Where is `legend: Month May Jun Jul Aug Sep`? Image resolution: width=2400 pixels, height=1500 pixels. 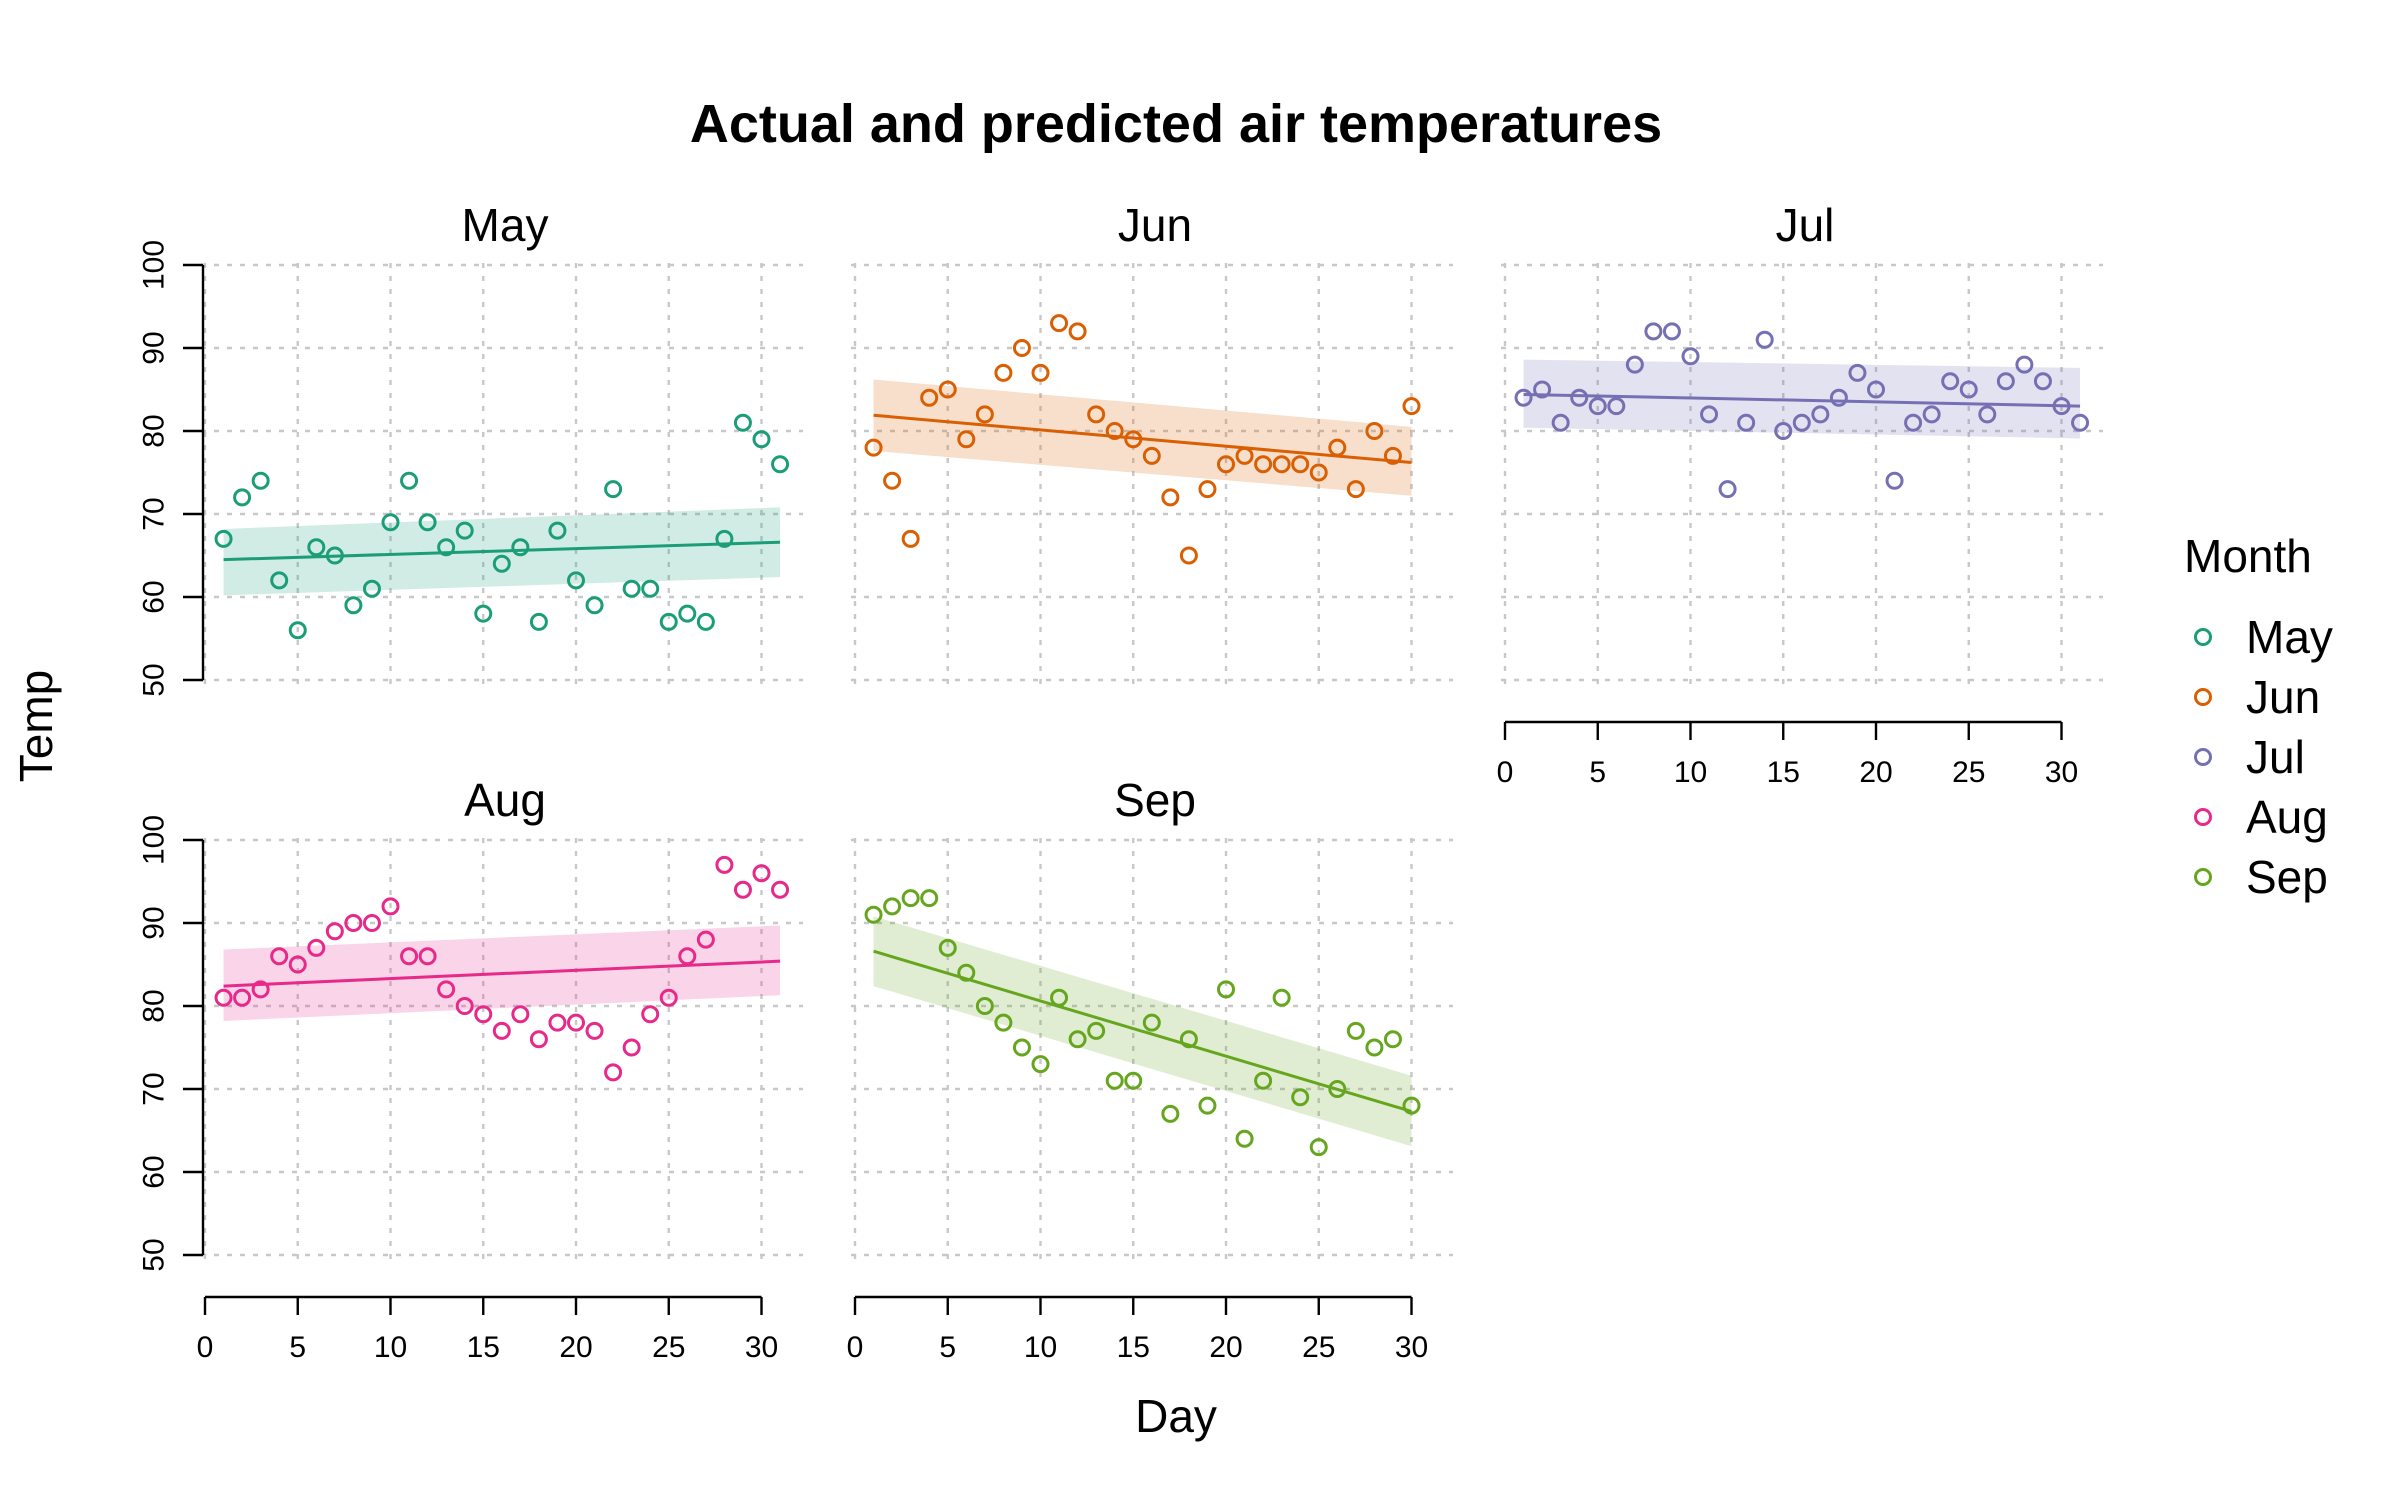 legend: Month May Jun Jul Aug Sep is located at coordinates (2258, 716).